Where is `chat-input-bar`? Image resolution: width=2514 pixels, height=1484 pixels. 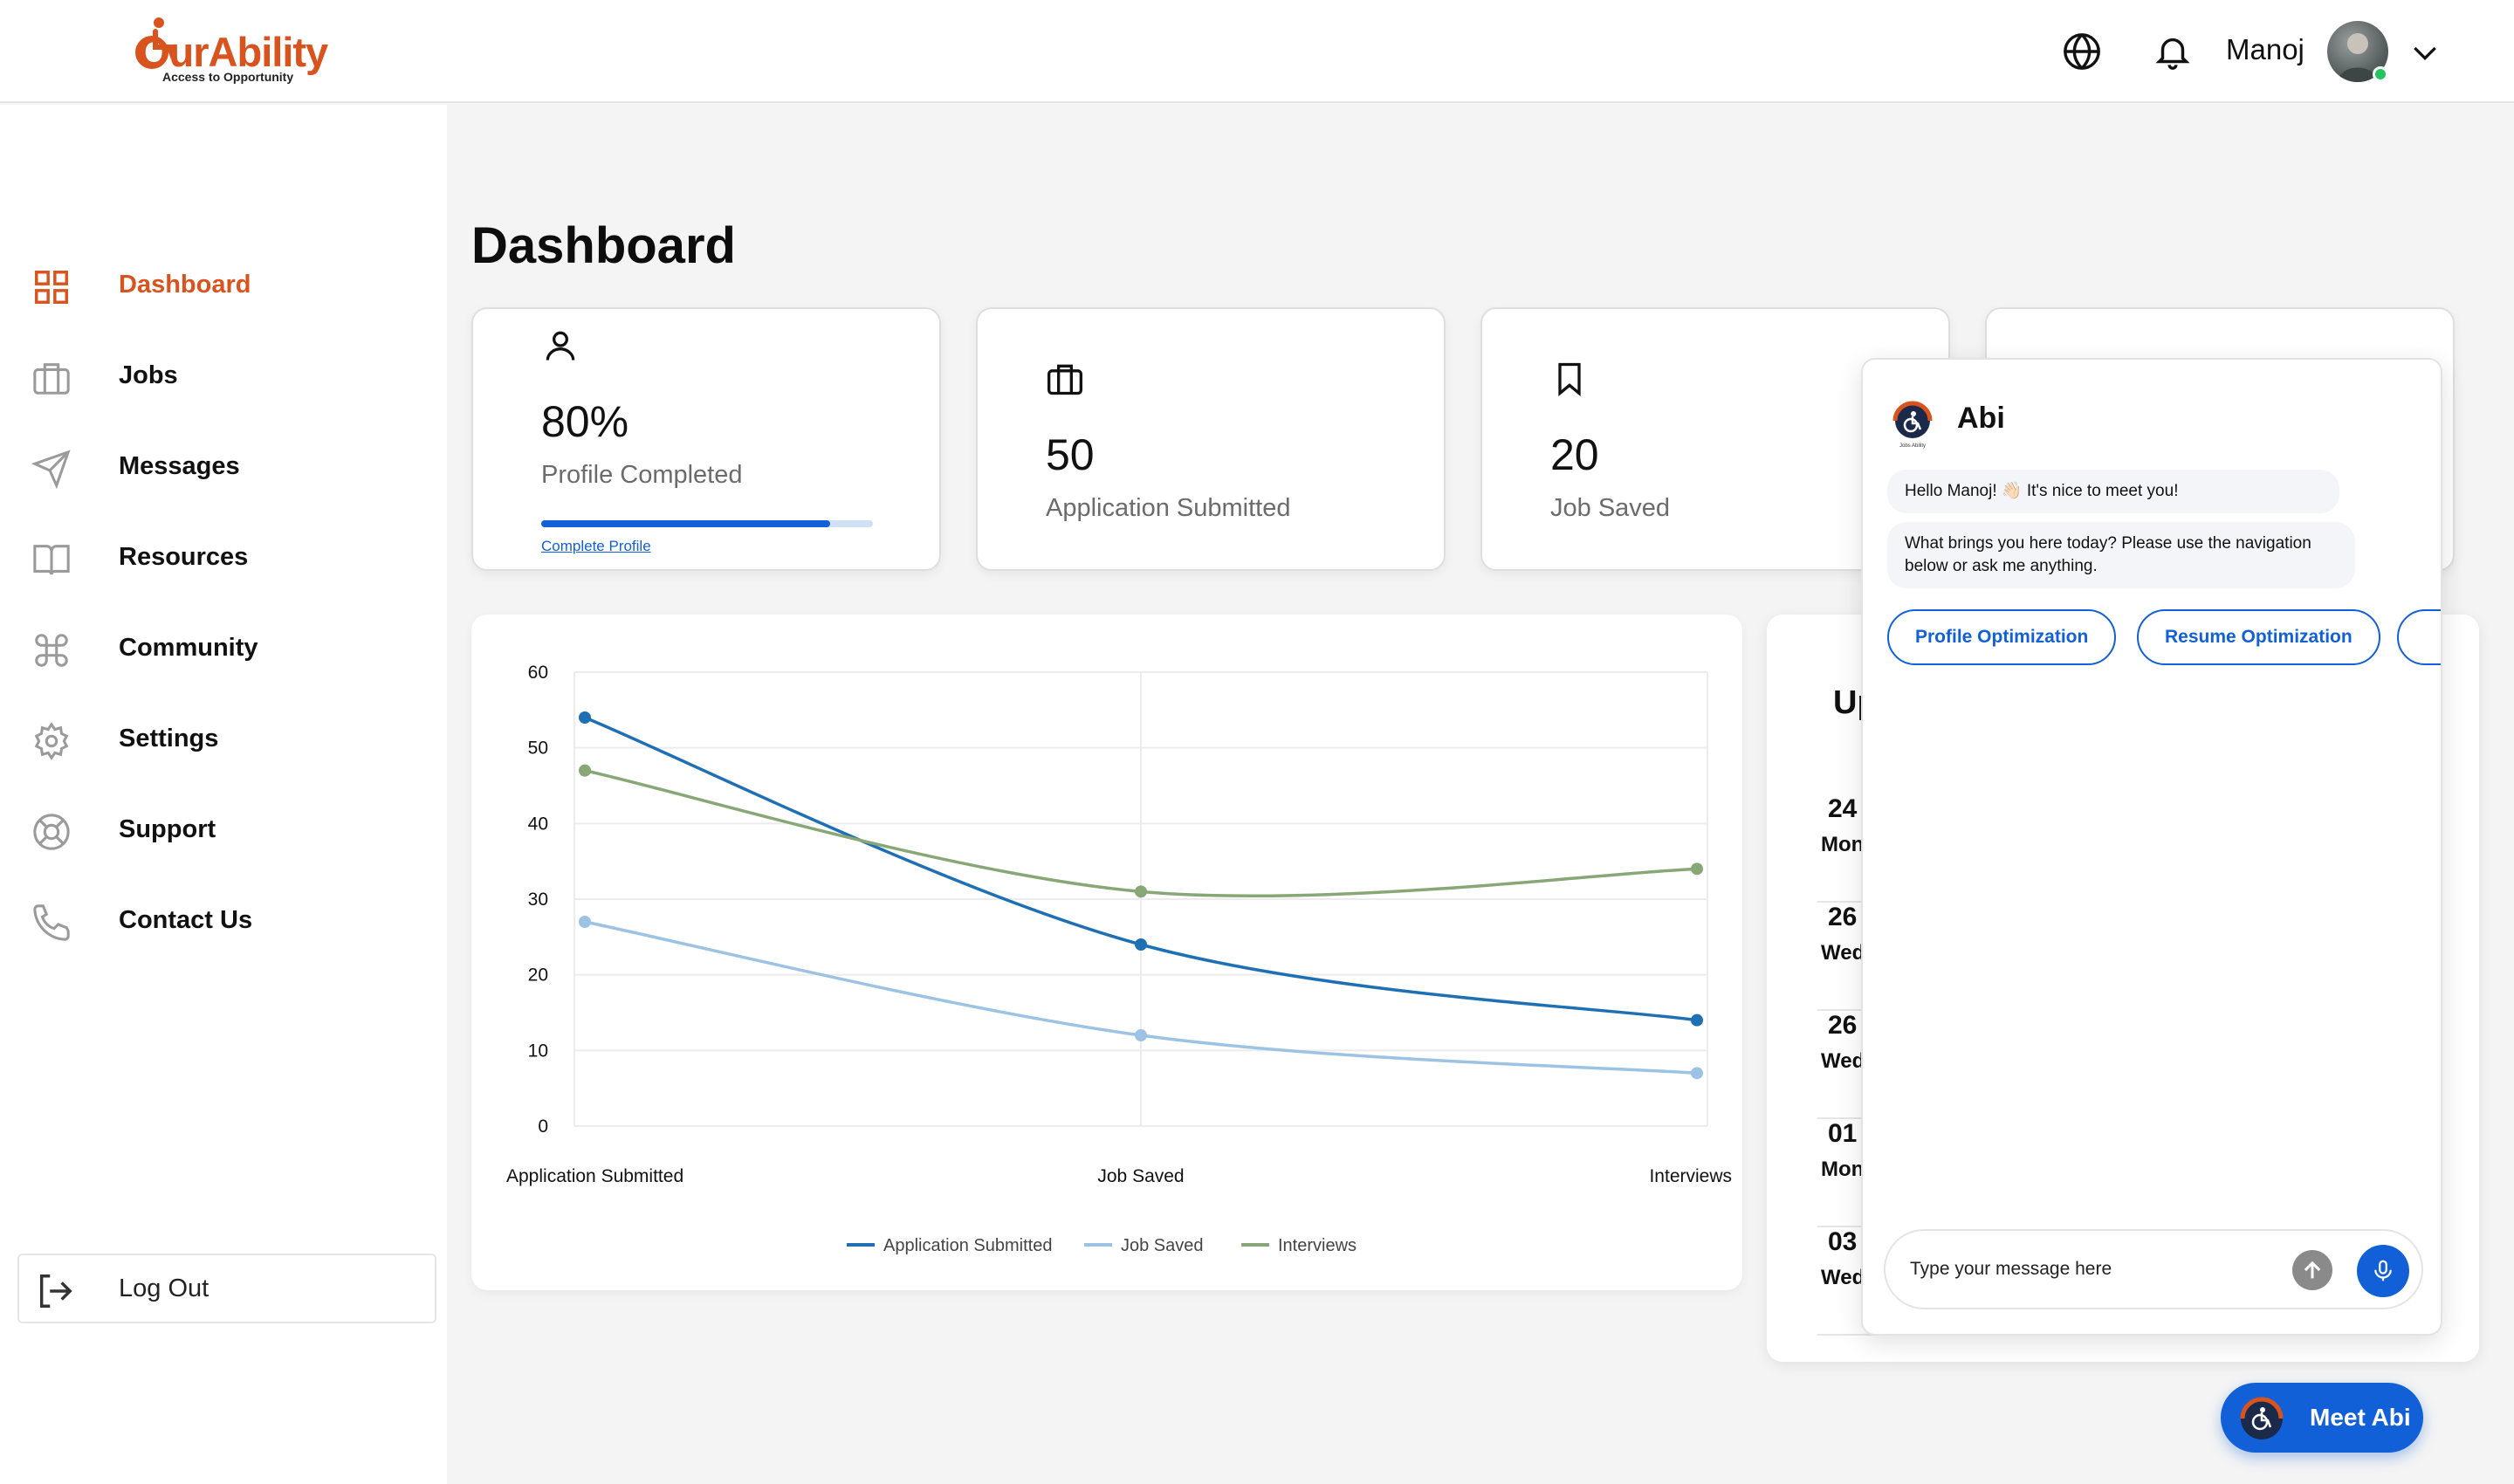 chat-input-bar is located at coordinates (2153, 1269).